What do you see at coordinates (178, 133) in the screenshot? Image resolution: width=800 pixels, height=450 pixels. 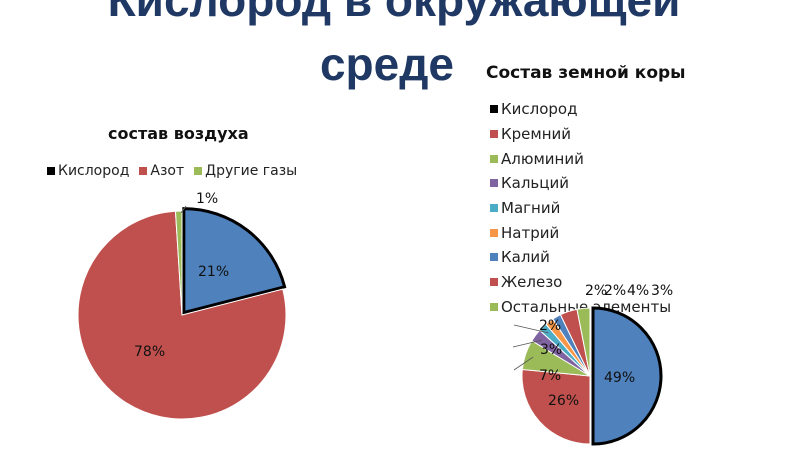 I see `air-chart-title: состав воздуха` at bounding box center [178, 133].